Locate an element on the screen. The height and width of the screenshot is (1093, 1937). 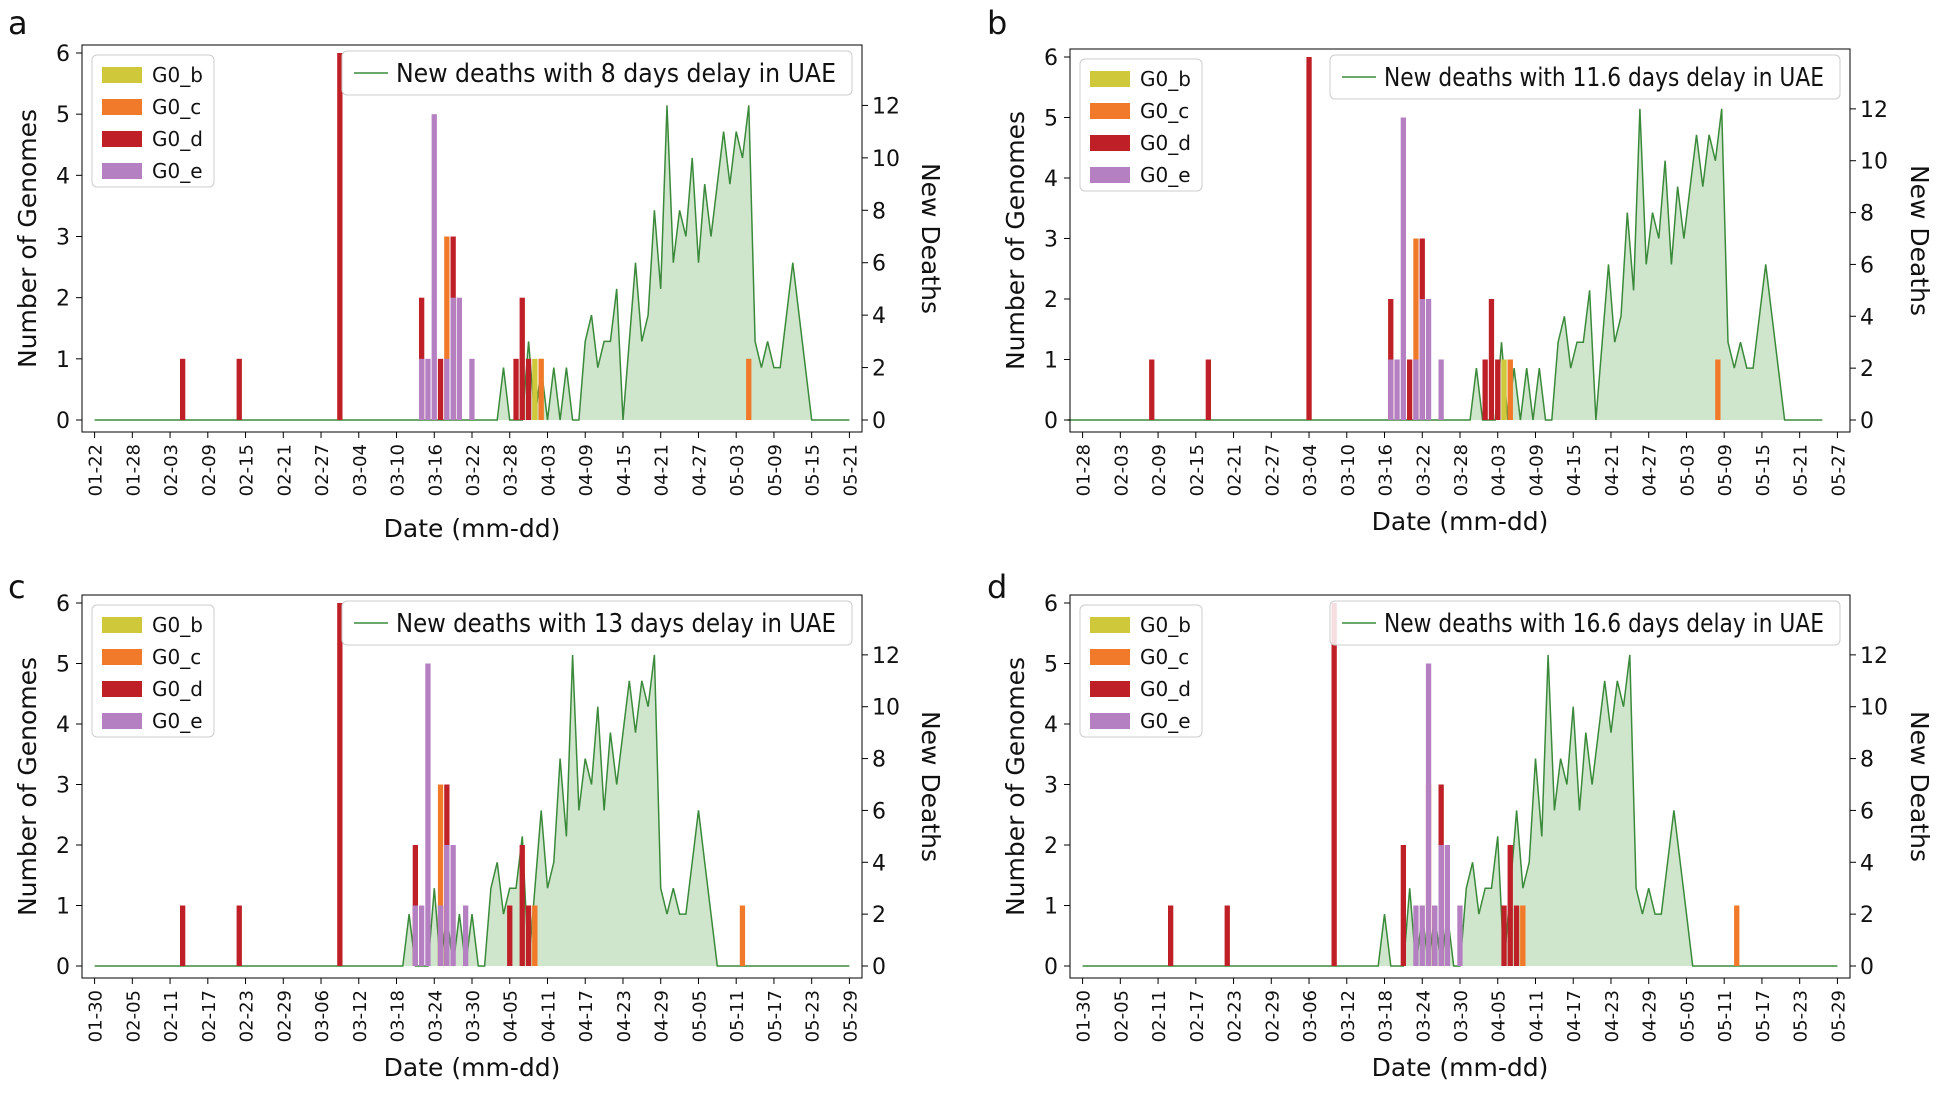
x-tick-label: 05-05 is located at coordinates (699, 1016).